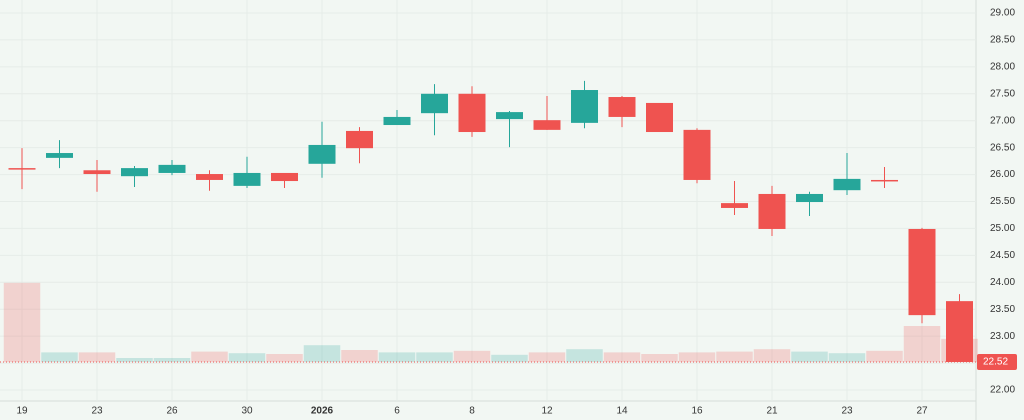 The height and width of the screenshot is (420, 1024). I want to click on x-tick-label: 27, so click(922, 411).